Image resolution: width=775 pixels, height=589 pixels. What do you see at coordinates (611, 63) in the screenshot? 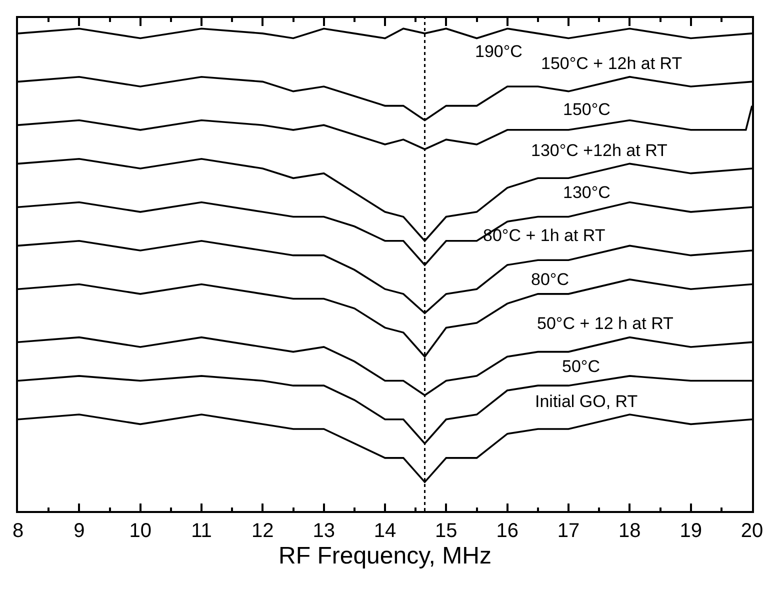
I see `series-label: 150°C + 12h at RT` at bounding box center [611, 63].